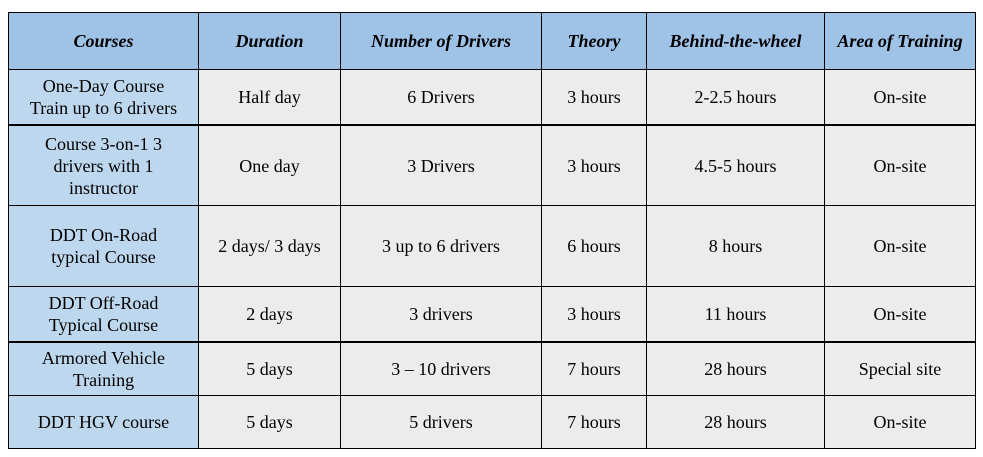 The image size is (983, 457). Describe the element at coordinates (735, 165) in the screenshot. I see `behind-the-wheel-cell: 4.5-5 hours` at that location.